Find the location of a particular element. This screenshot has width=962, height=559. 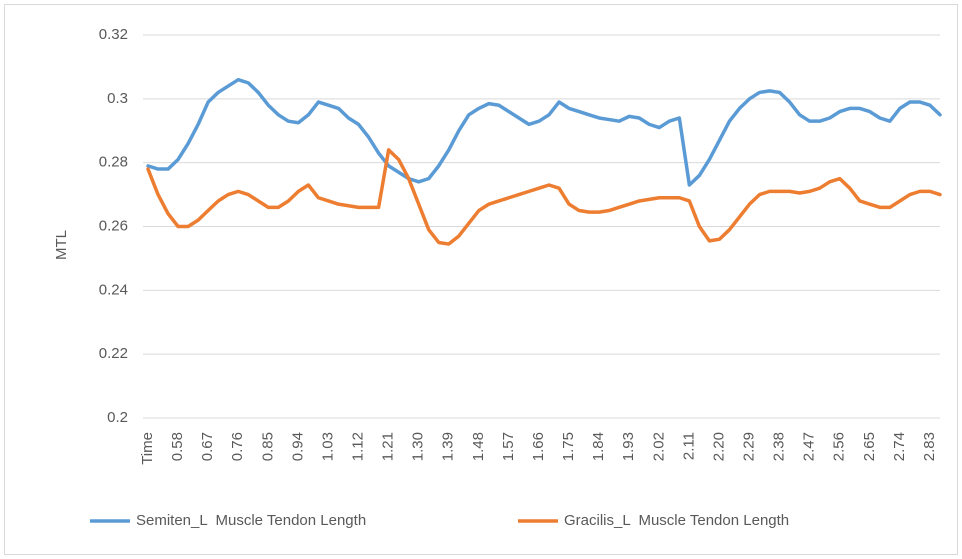

x-tick-label: 2.47 is located at coordinates (809, 446).